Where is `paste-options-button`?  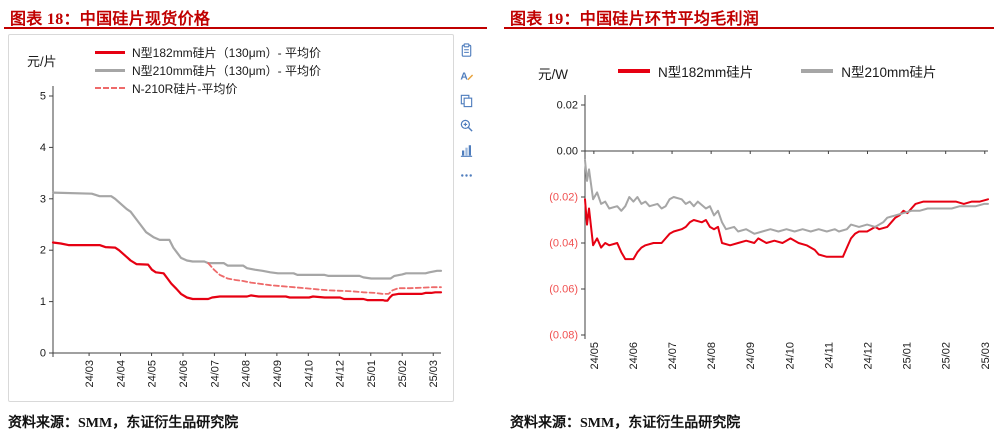
paste-options-button is located at coordinates (466, 50).